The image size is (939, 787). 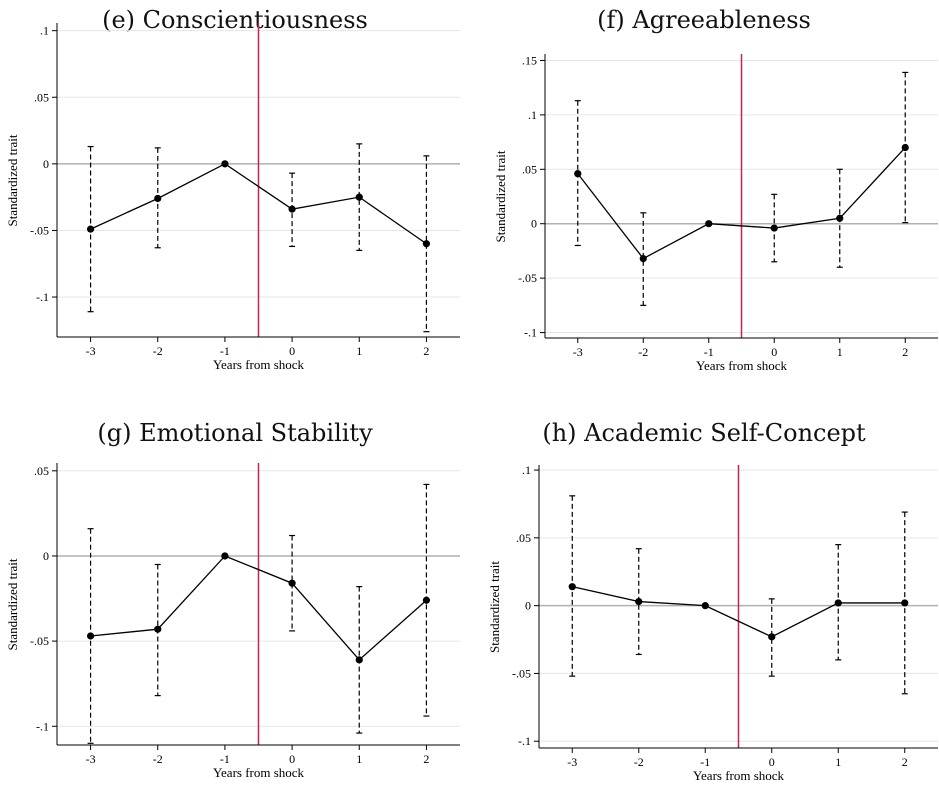 I want to click on chart-title: (g) Emotional Stability, so click(x=235, y=433).